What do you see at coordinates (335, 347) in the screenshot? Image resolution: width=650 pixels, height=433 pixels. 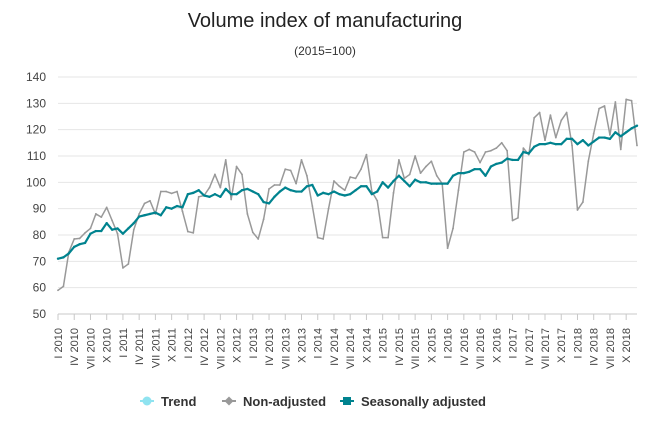 I see `x-tick-label: IV 2014` at bounding box center [335, 347].